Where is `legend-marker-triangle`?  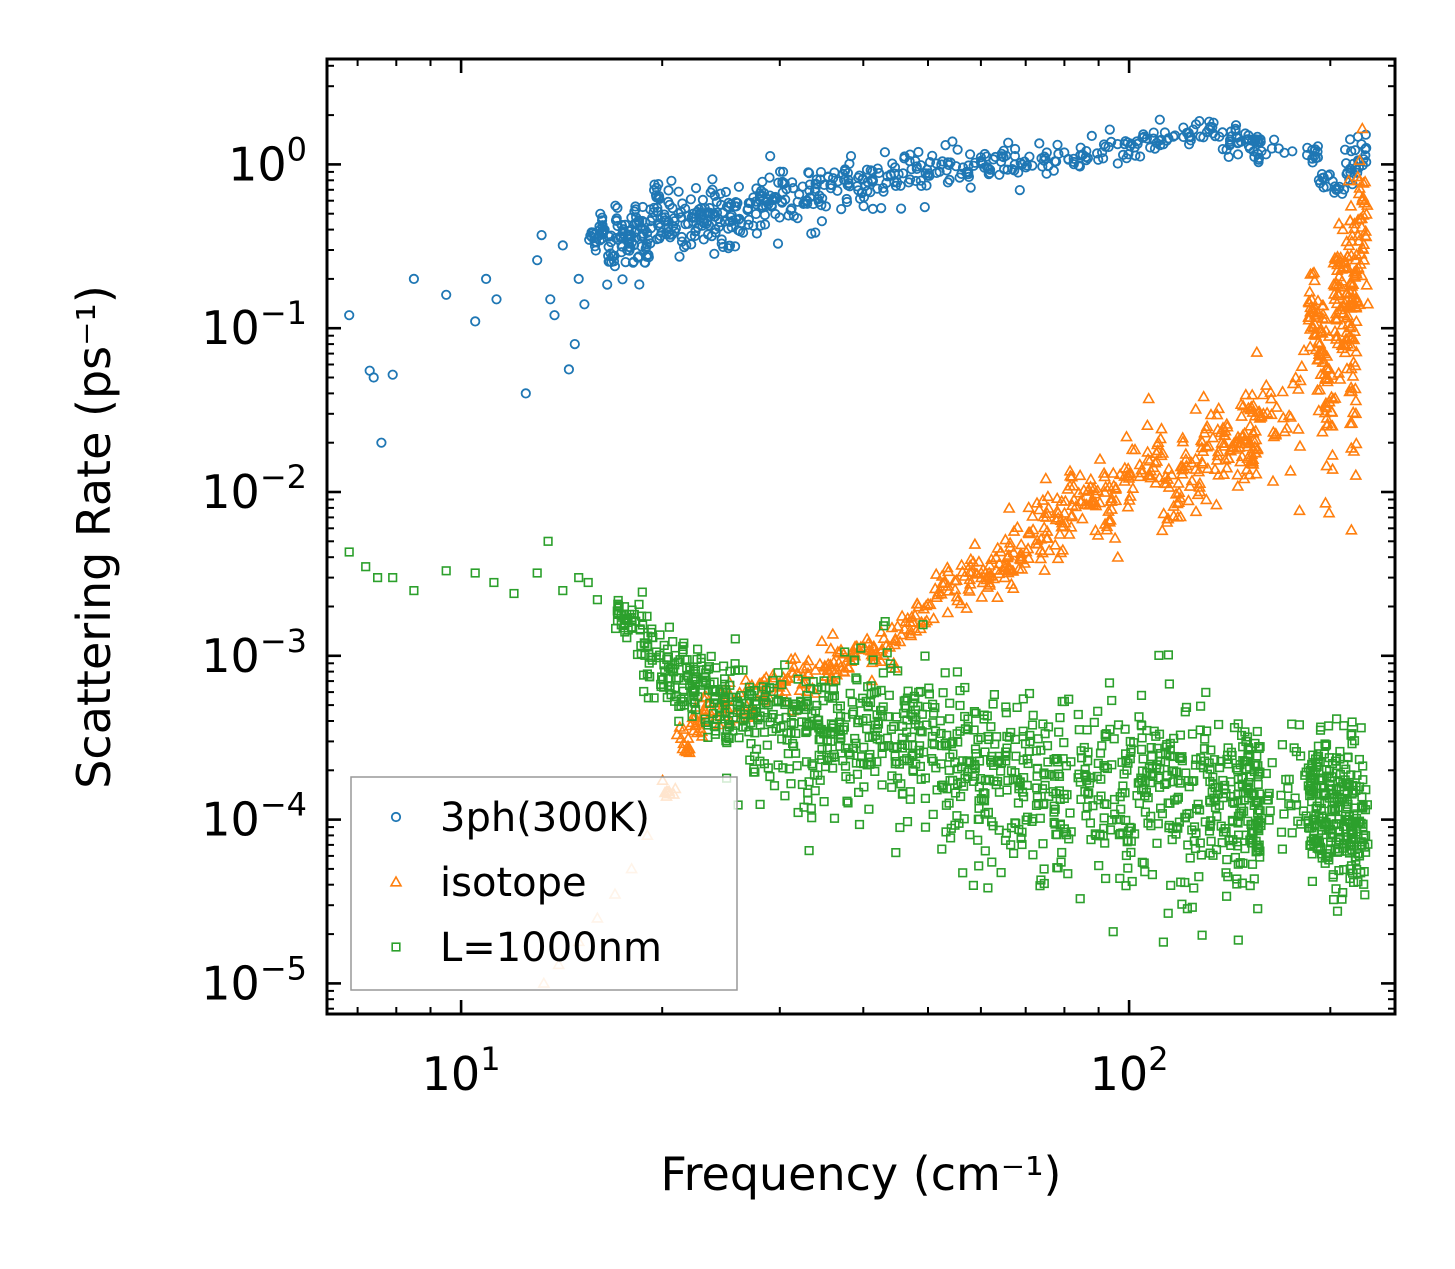
legend-marker-triangle is located at coordinates (396, 881).